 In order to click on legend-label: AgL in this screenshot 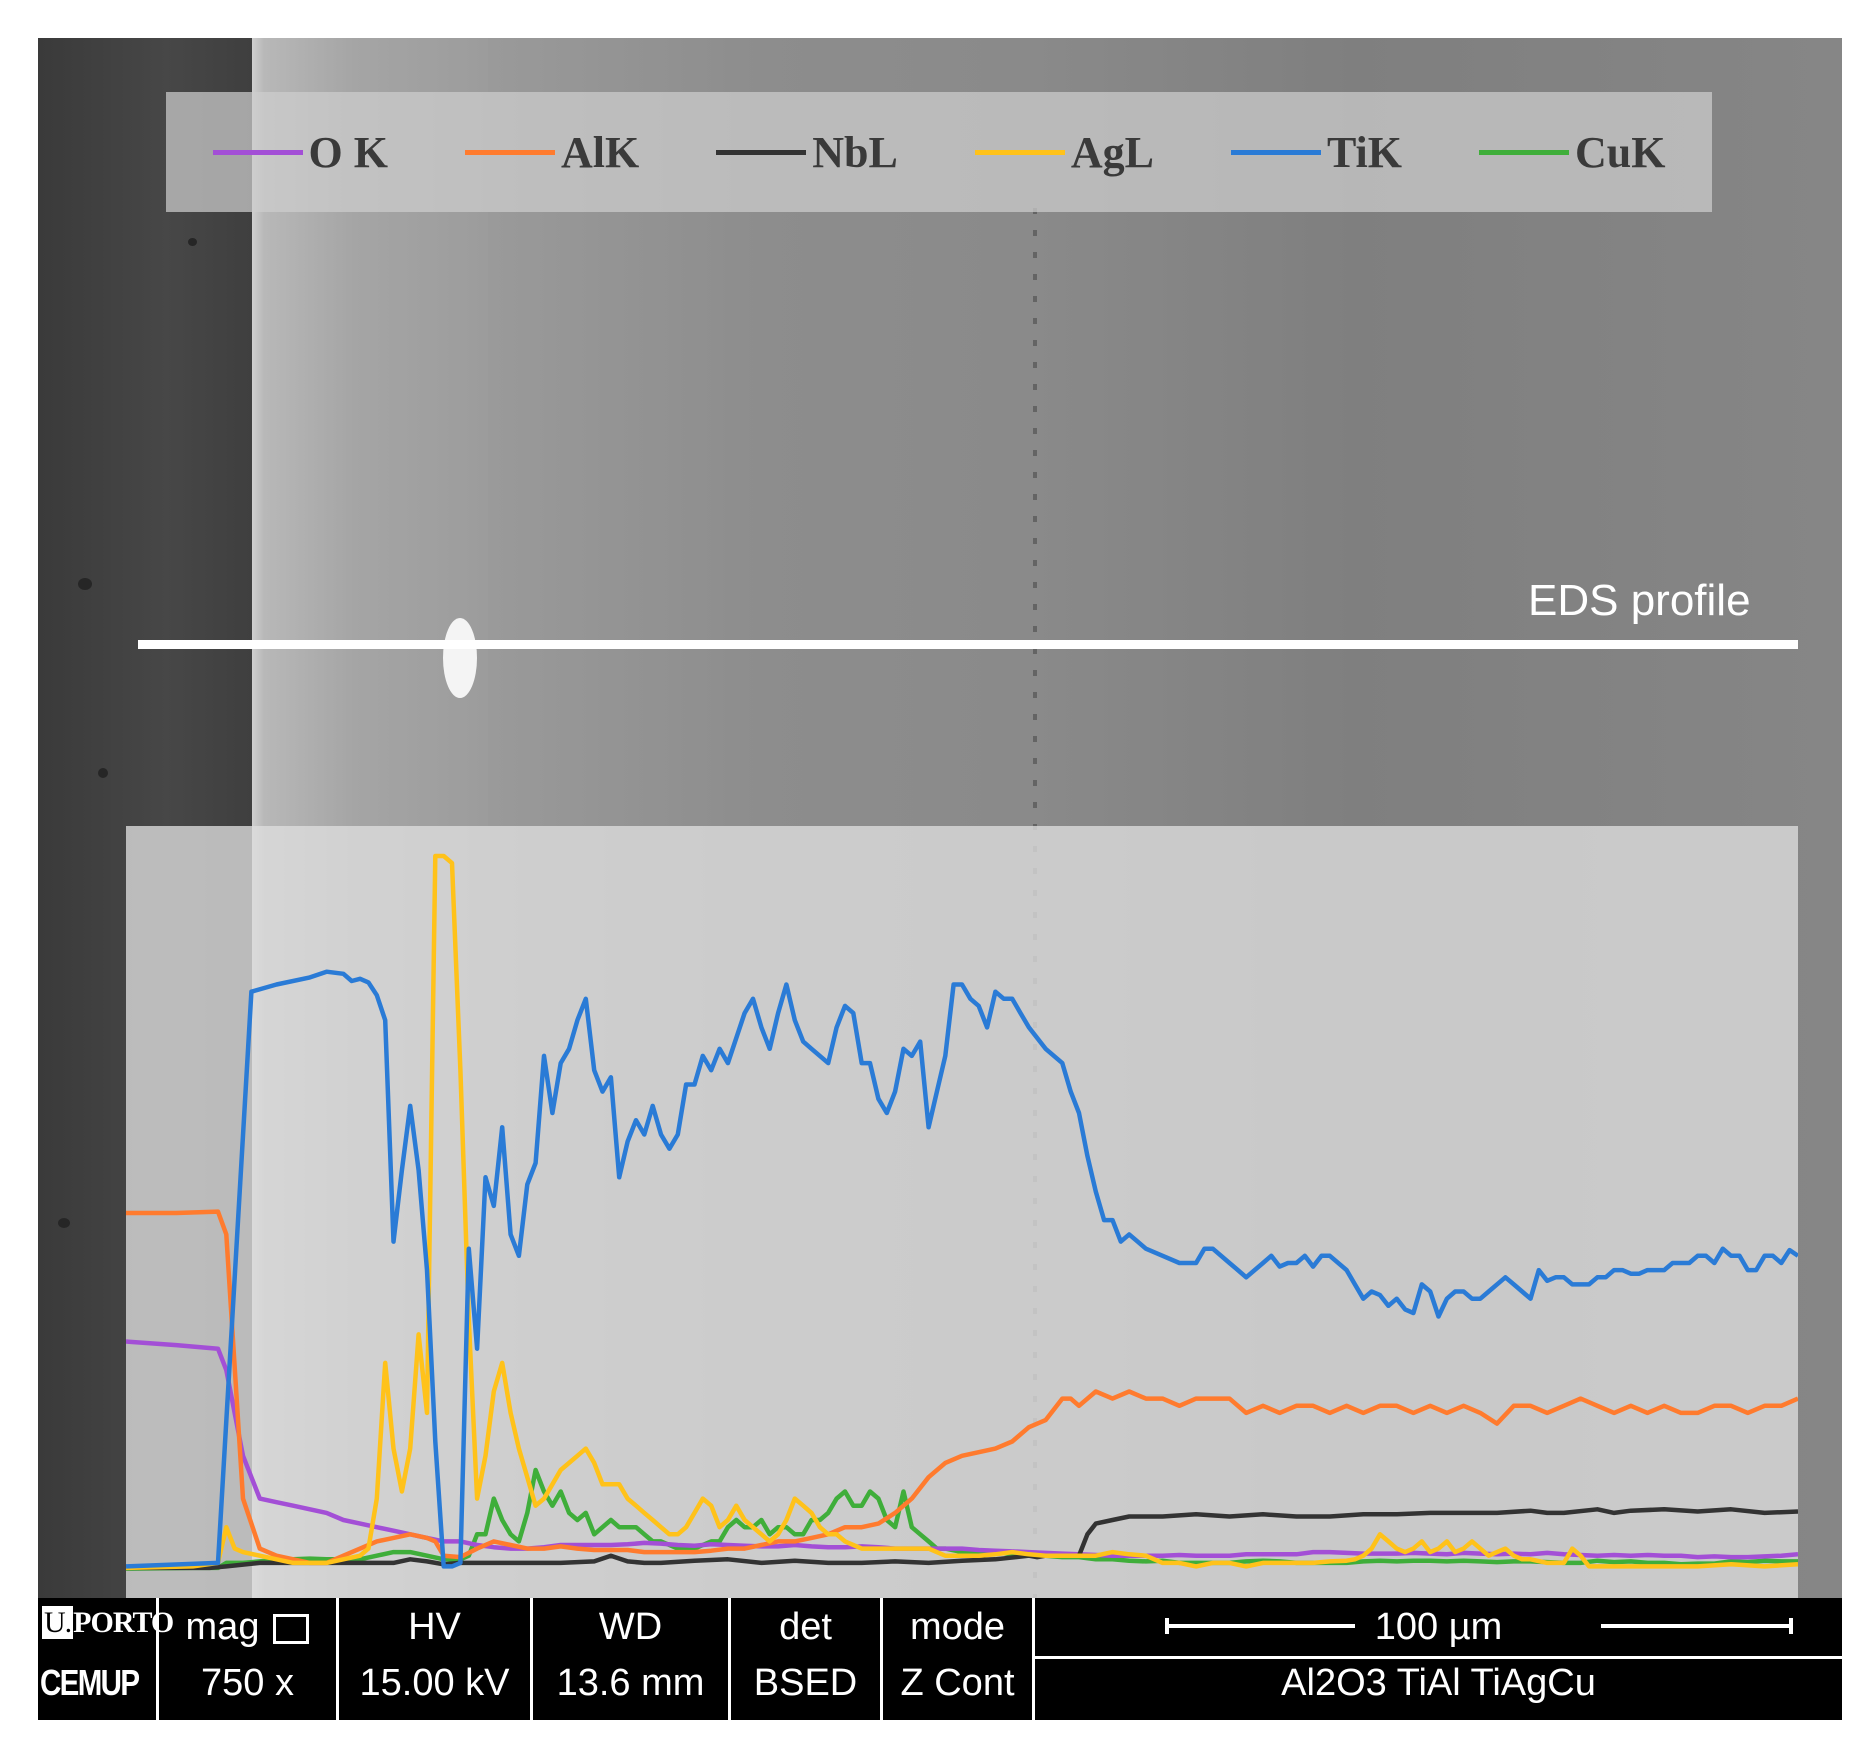, I will do `click(1112, 152)`.